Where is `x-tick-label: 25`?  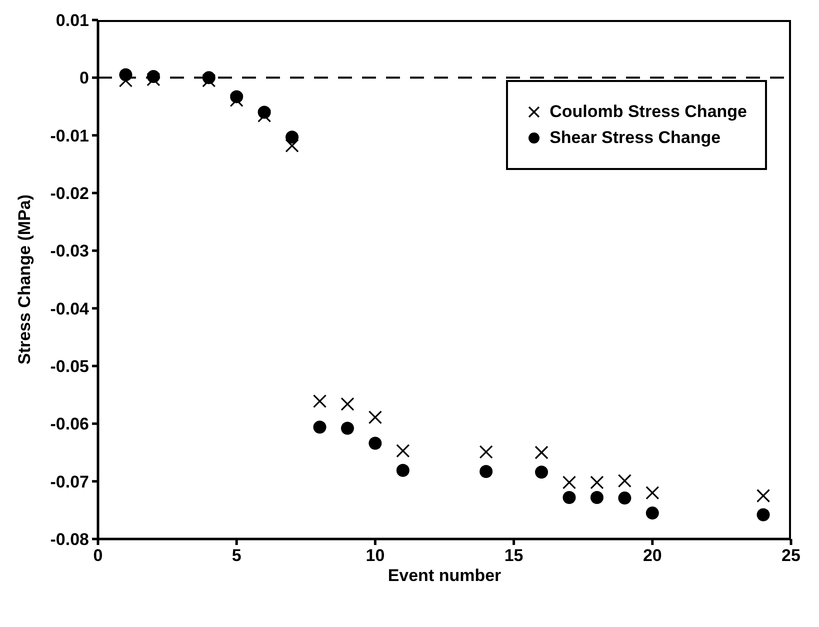 x-tick-label: 25 is located at coordinates (791, 556).